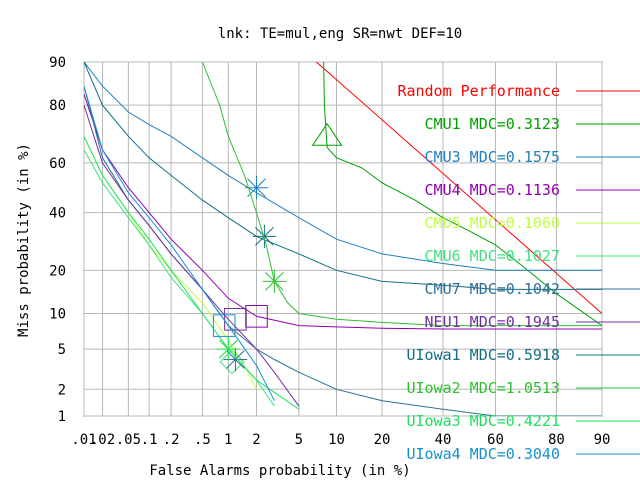 The width and height of the screenshot is (640, 480). Describe the element at coordinates (149, 440) in the screenshot. I see `x-tick-label: .1` at that location.